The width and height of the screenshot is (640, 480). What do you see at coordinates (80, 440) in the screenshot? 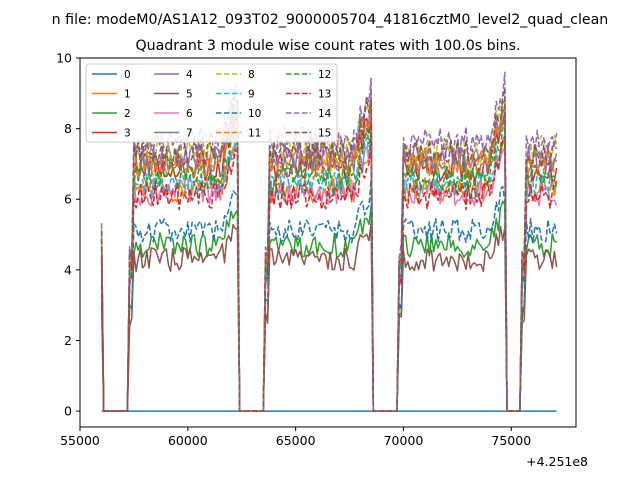
I see `x-tick-label: 55000` at bounding box center [80, 440].